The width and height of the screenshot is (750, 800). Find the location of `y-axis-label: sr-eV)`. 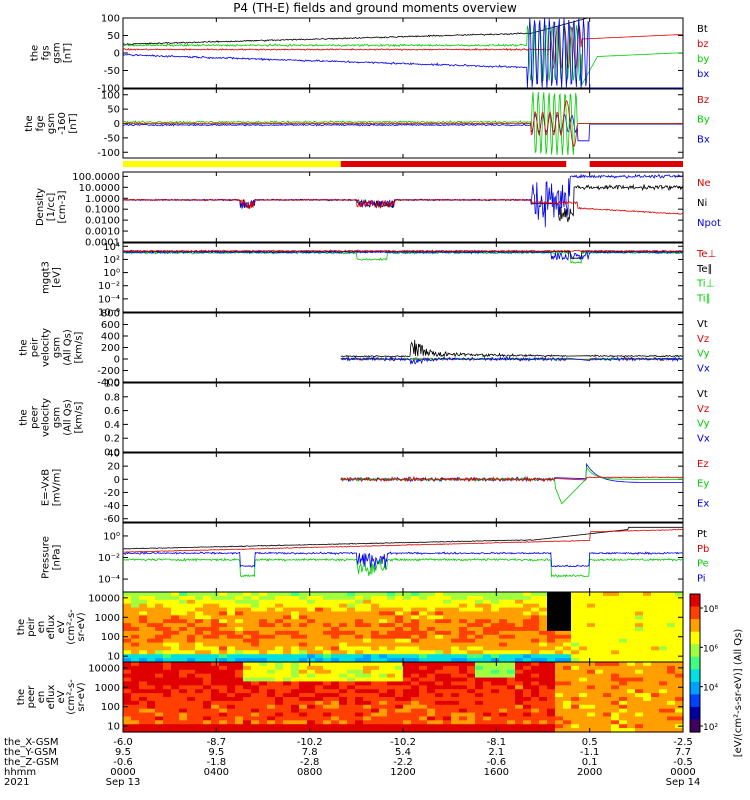

y-axis-label: sr-eV) is located at coordinates (81, 696).